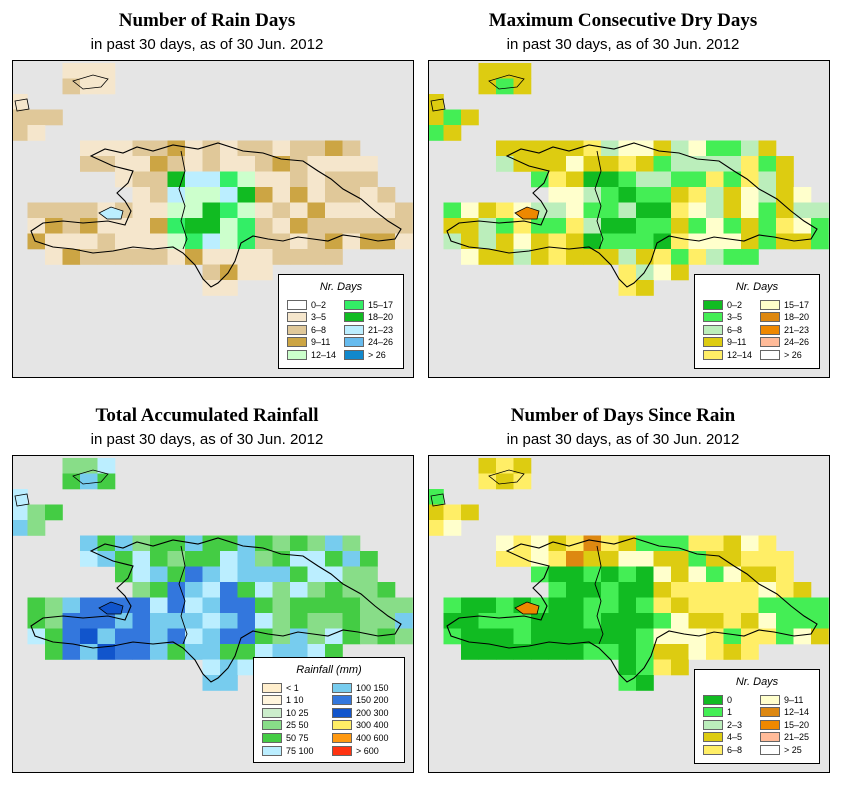  What do you see at coordinates (372, 687) in the screenshot?
I see `legend-label: 100 150` at bounding box center [372, 687].